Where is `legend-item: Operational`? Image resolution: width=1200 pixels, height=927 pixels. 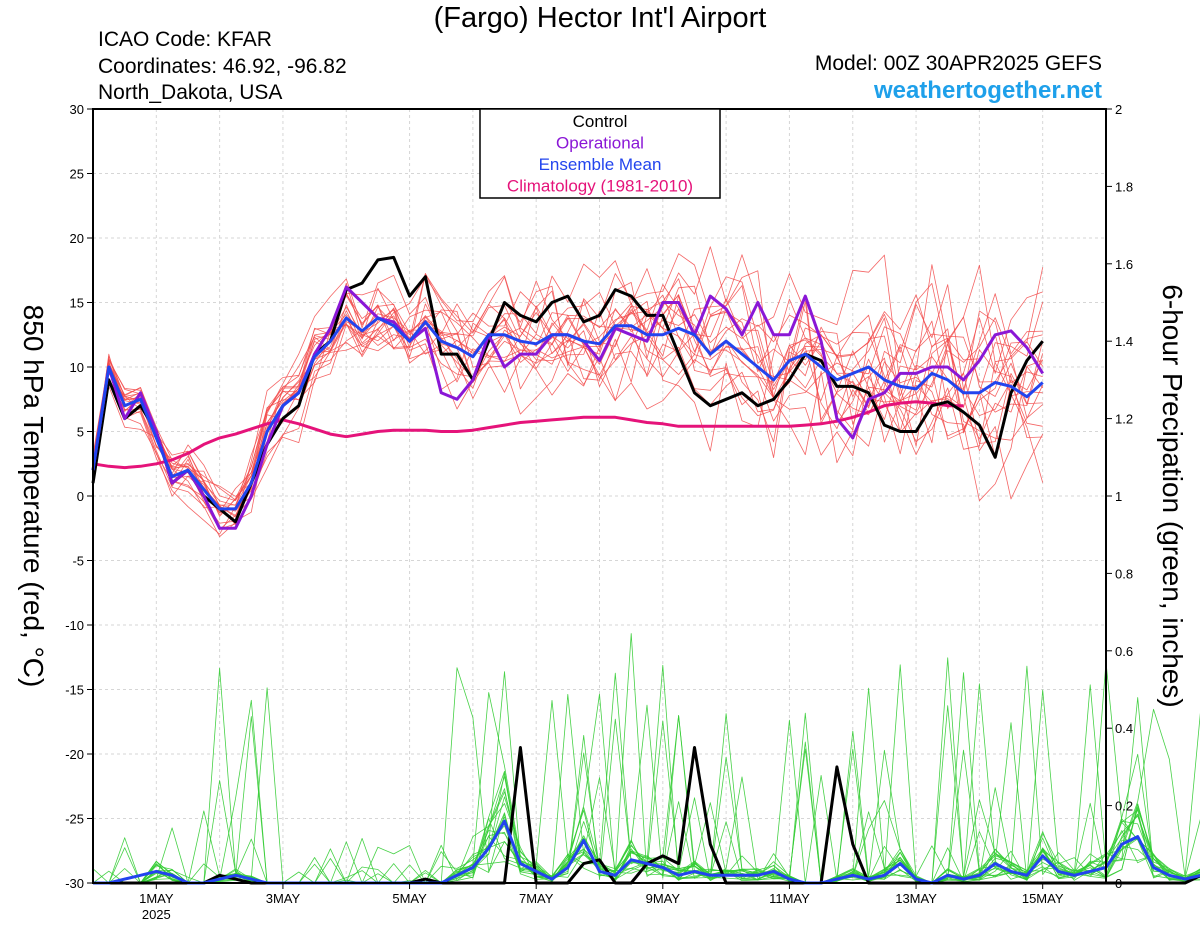
legend-item: Operational is located at coordinates (600, 143).